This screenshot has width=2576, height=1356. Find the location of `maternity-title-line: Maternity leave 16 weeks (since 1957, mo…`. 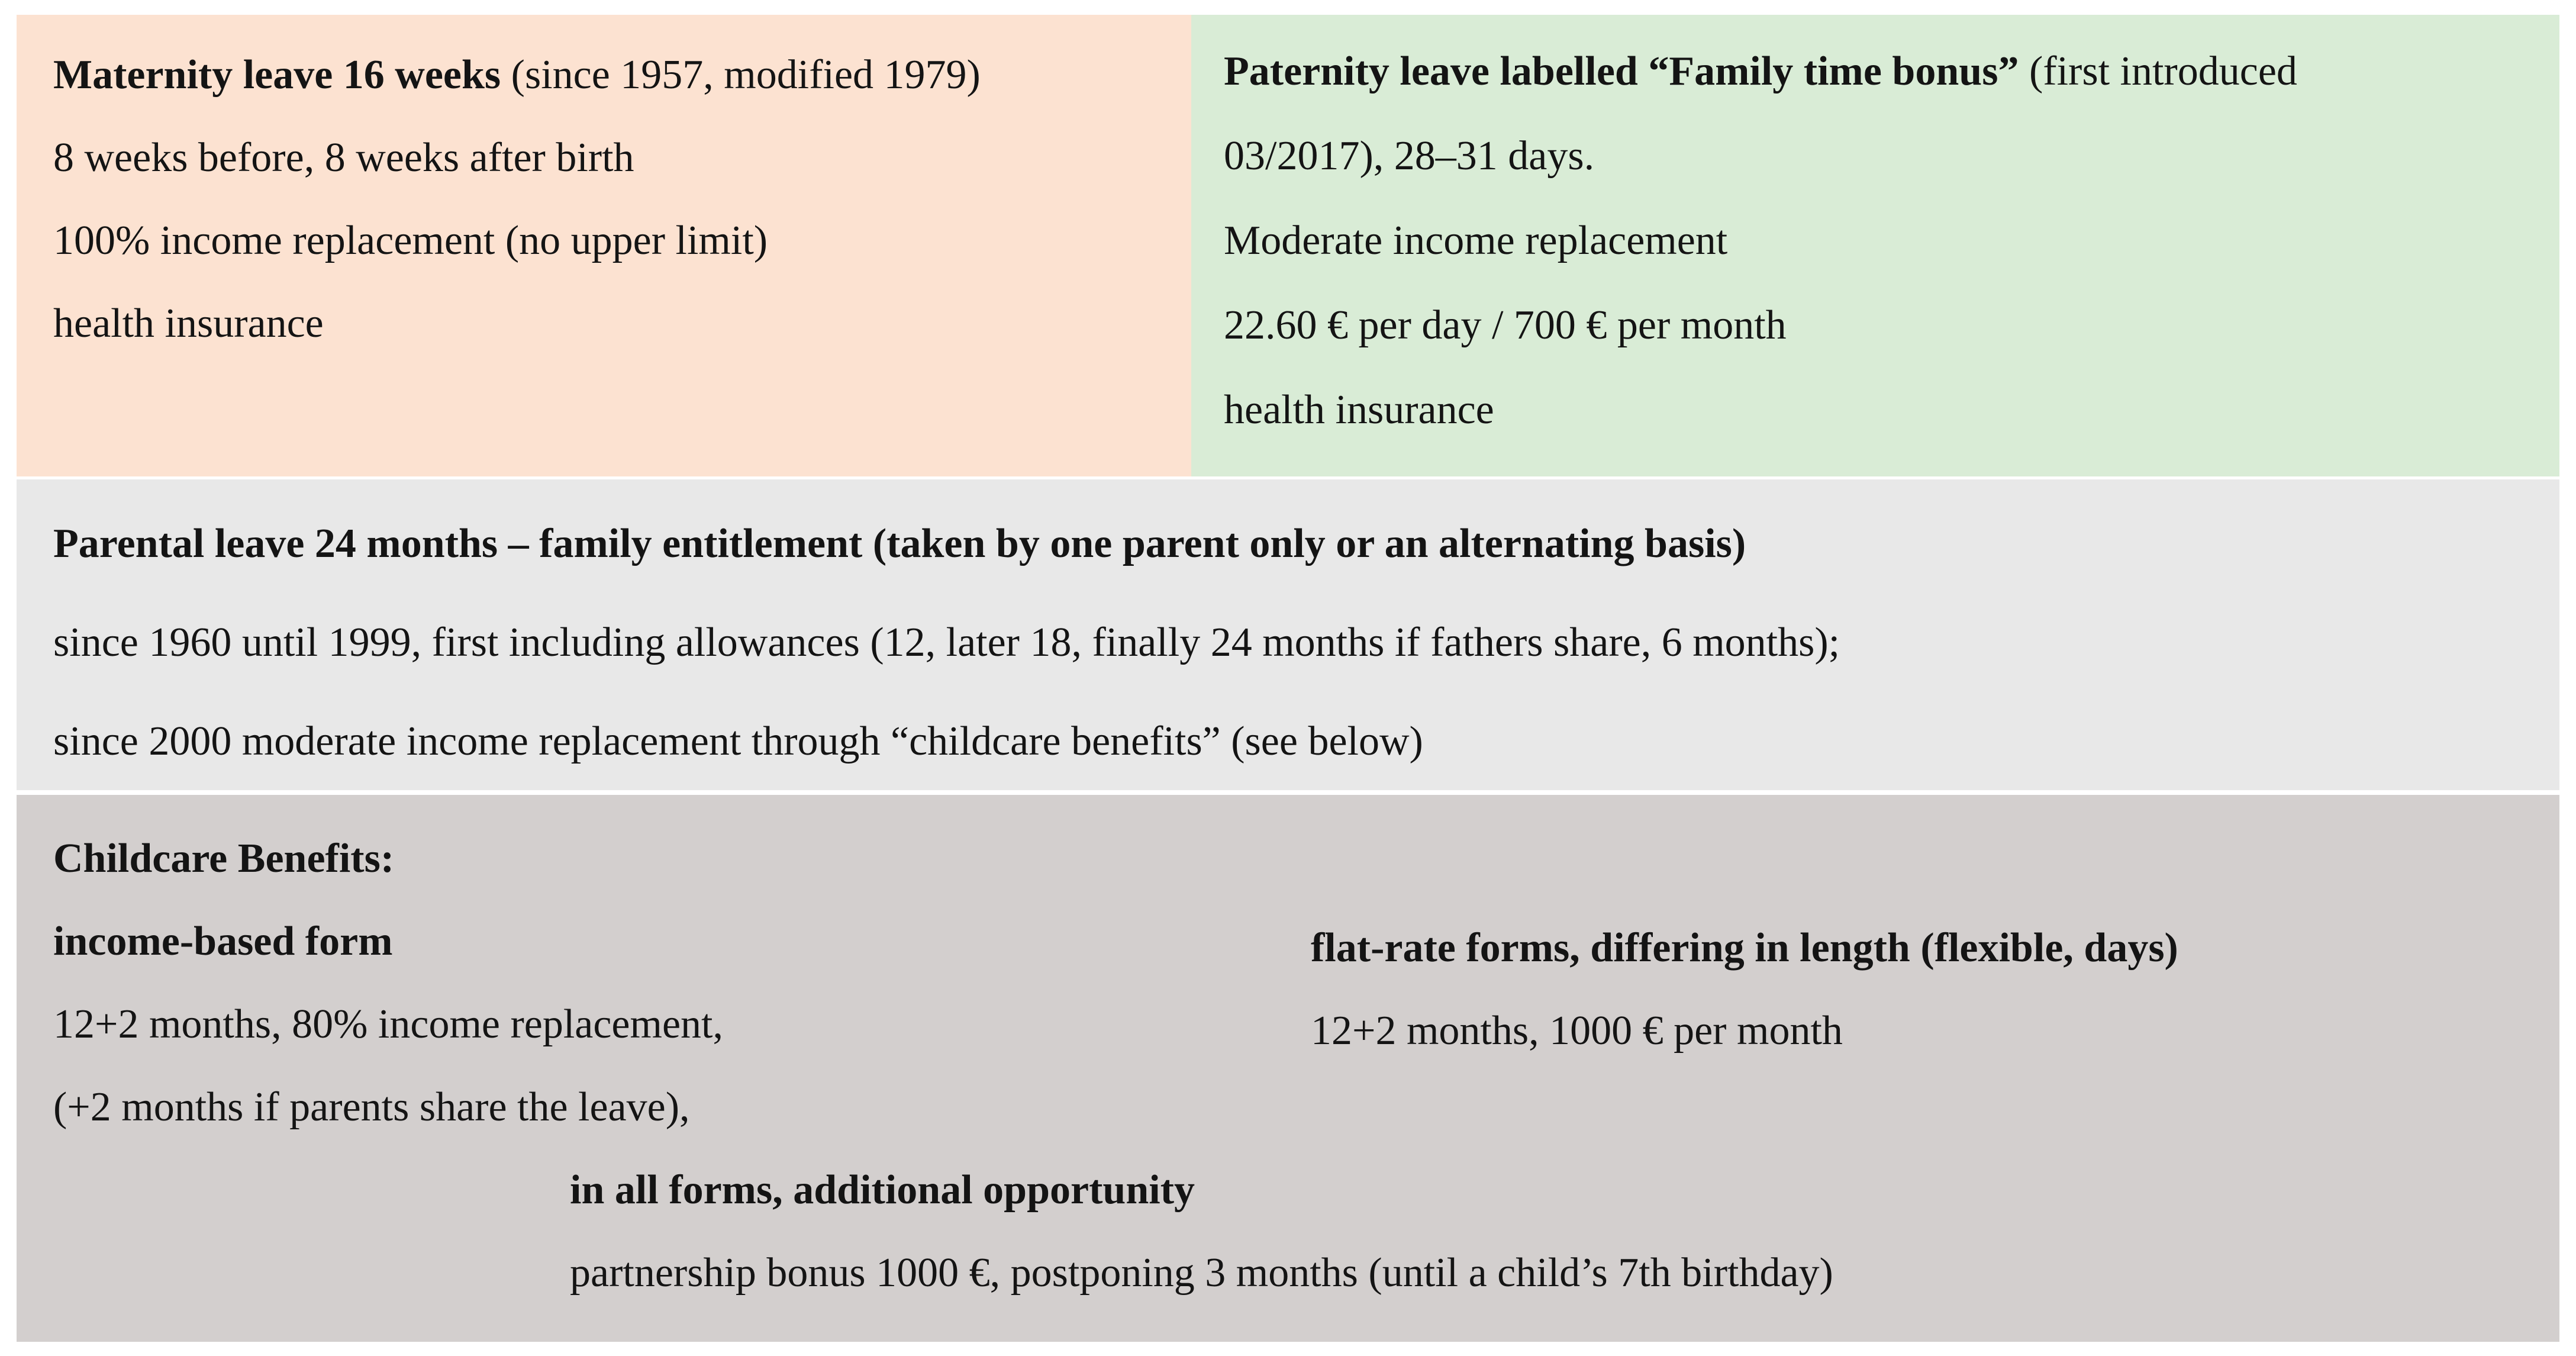

maternity-title-line: Maternity leave 16 weeks (since 1957, mo… is located at coordinates (616, 75).